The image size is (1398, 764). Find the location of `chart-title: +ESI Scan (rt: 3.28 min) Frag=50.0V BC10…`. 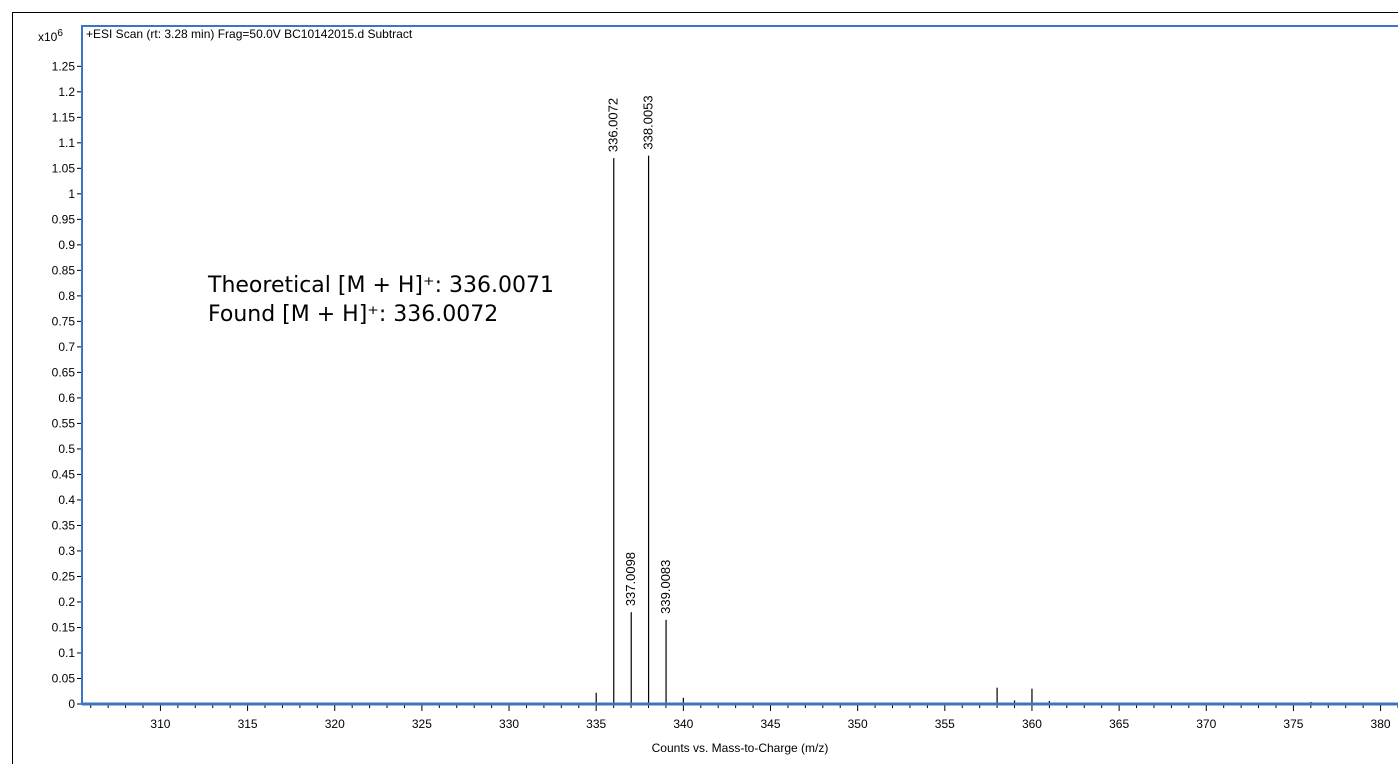

chart-title: +ESI Scan (rt: 3.28 min) Frag=50.0V BC10… is located at coordinates (249, 34).